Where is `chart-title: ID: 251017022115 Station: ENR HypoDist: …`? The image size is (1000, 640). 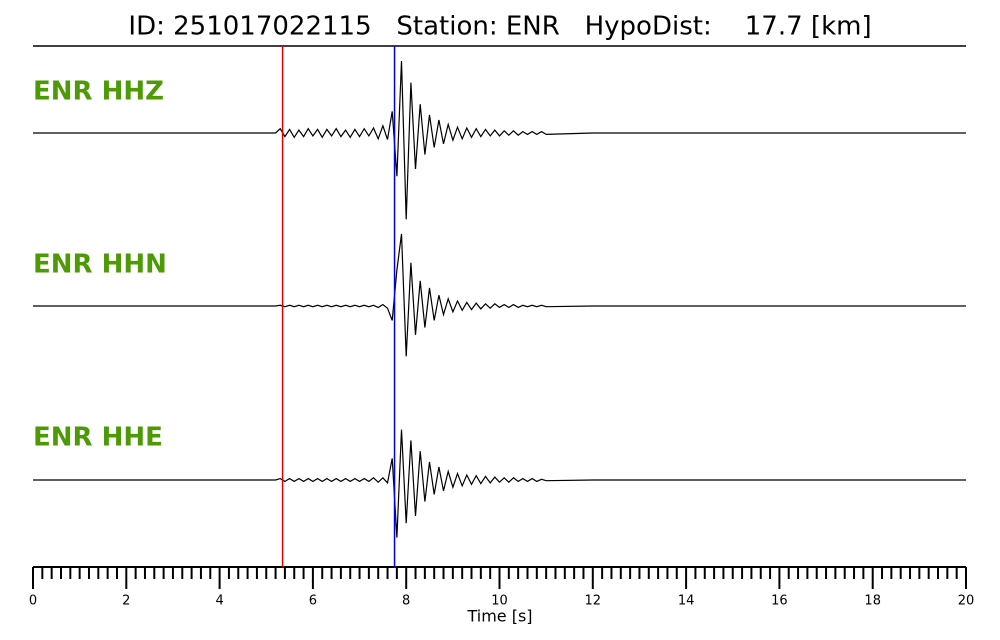 chart-title: ID: 251017022115 Station: ENR HypoDist: … is located at coordinates (499, 27).